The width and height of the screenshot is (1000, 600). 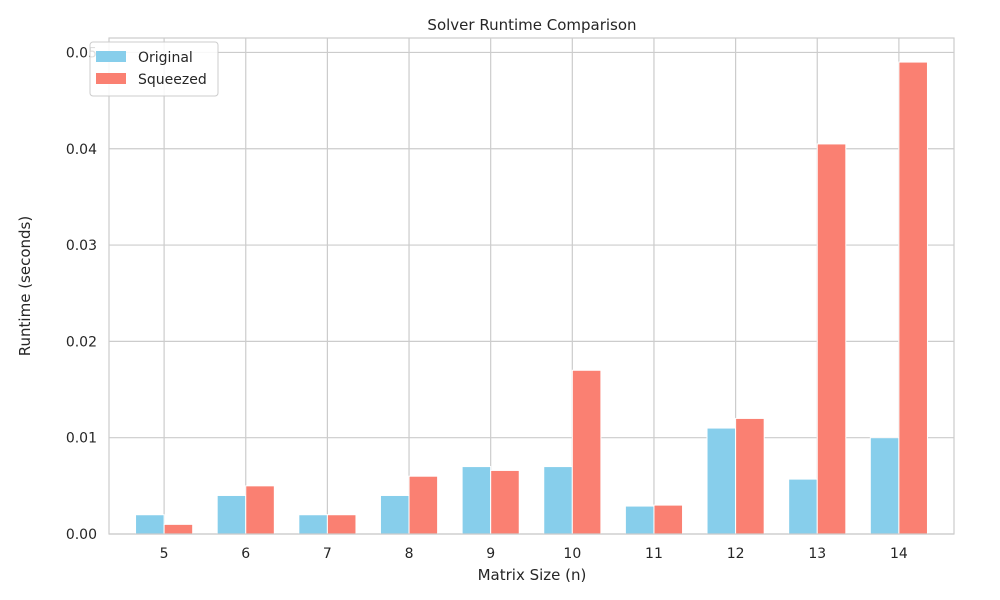 I want to click on x-tick-label: 7, so click(x=327, y=554).